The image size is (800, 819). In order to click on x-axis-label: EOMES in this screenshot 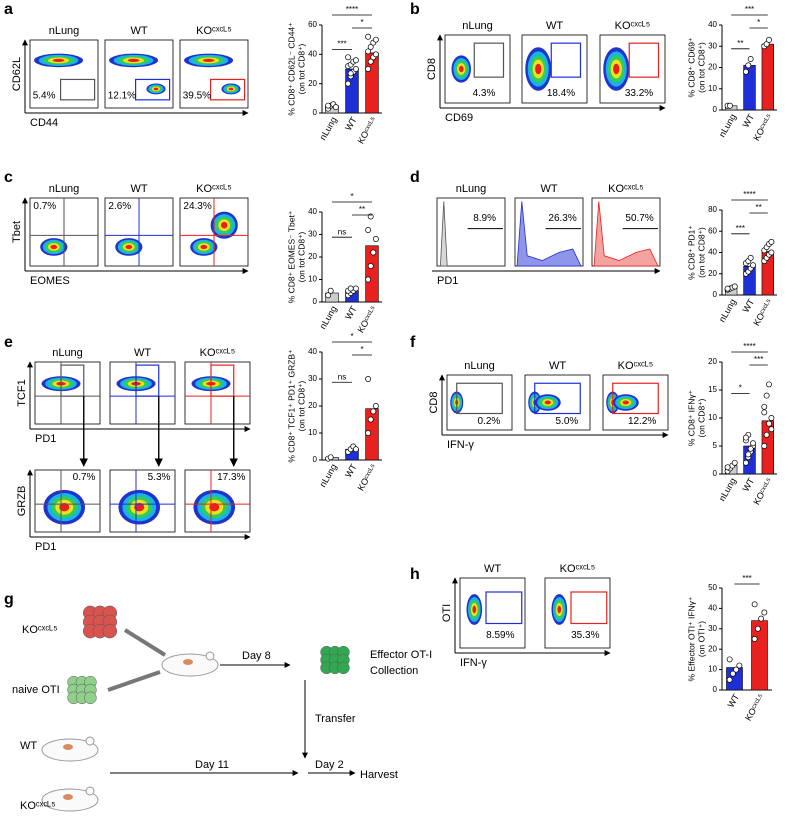, I will do `click(50, 281)`.